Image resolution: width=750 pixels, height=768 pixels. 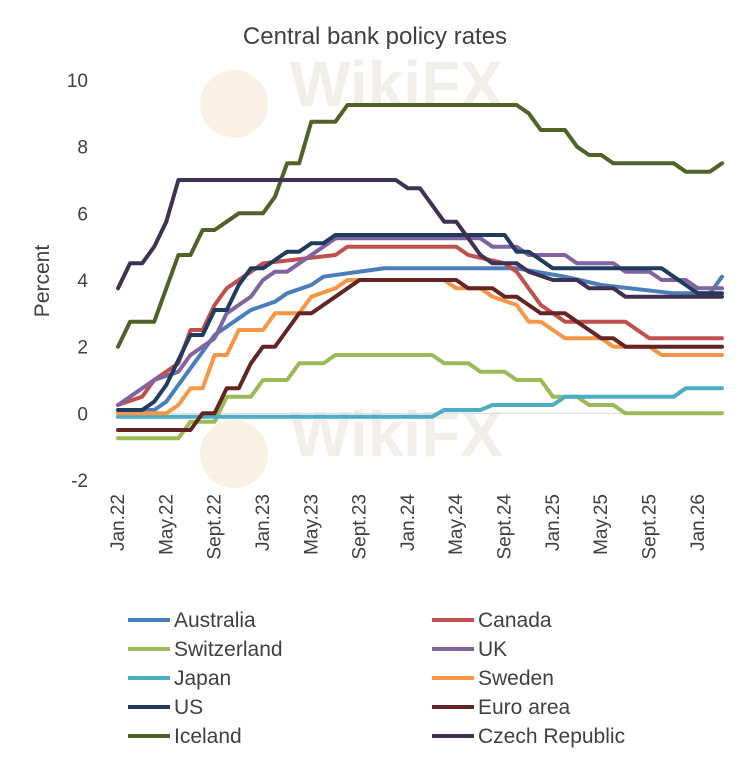 I want to click on x-tick-label: Jan.23, so click(x=263, y=522).